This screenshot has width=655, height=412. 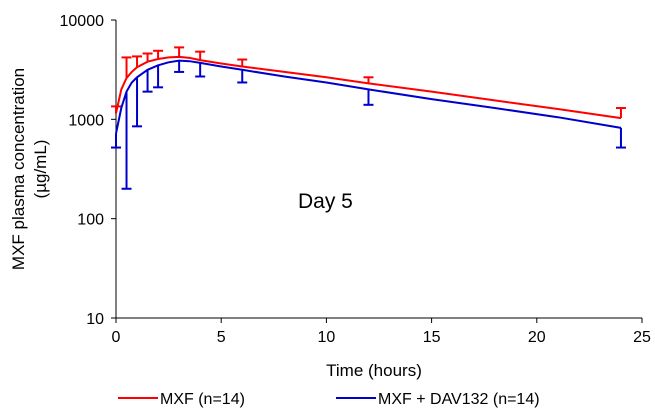 What do you see at coordinates (374, 370) in the screenshot?
I see `x-axis-title: Time (hours)` at bounding box center [374, 370].